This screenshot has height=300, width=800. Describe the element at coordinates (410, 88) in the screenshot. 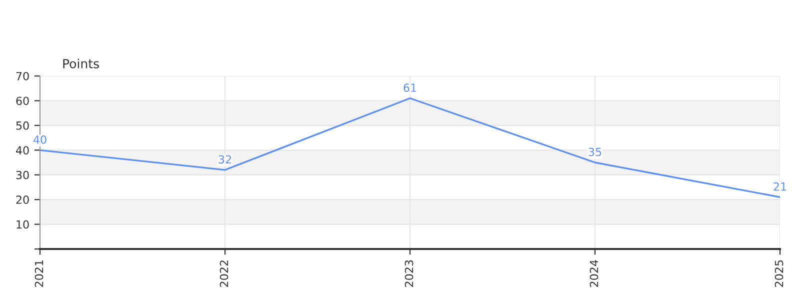

I see `data-label: 61` at that location.